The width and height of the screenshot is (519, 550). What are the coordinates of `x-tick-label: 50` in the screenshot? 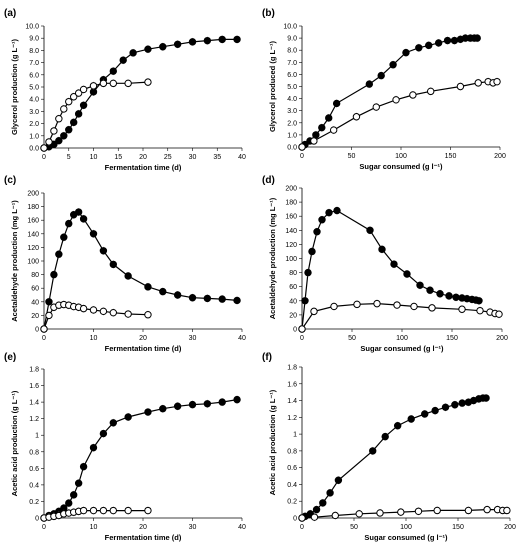 It's located at (354, 527).